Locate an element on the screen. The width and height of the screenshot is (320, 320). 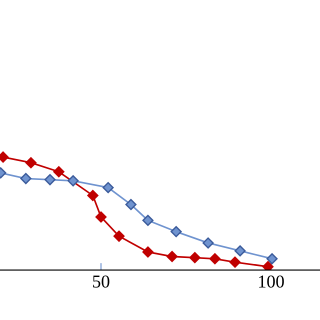
x-tick-label: 50 is located at coordinates (101, 281).